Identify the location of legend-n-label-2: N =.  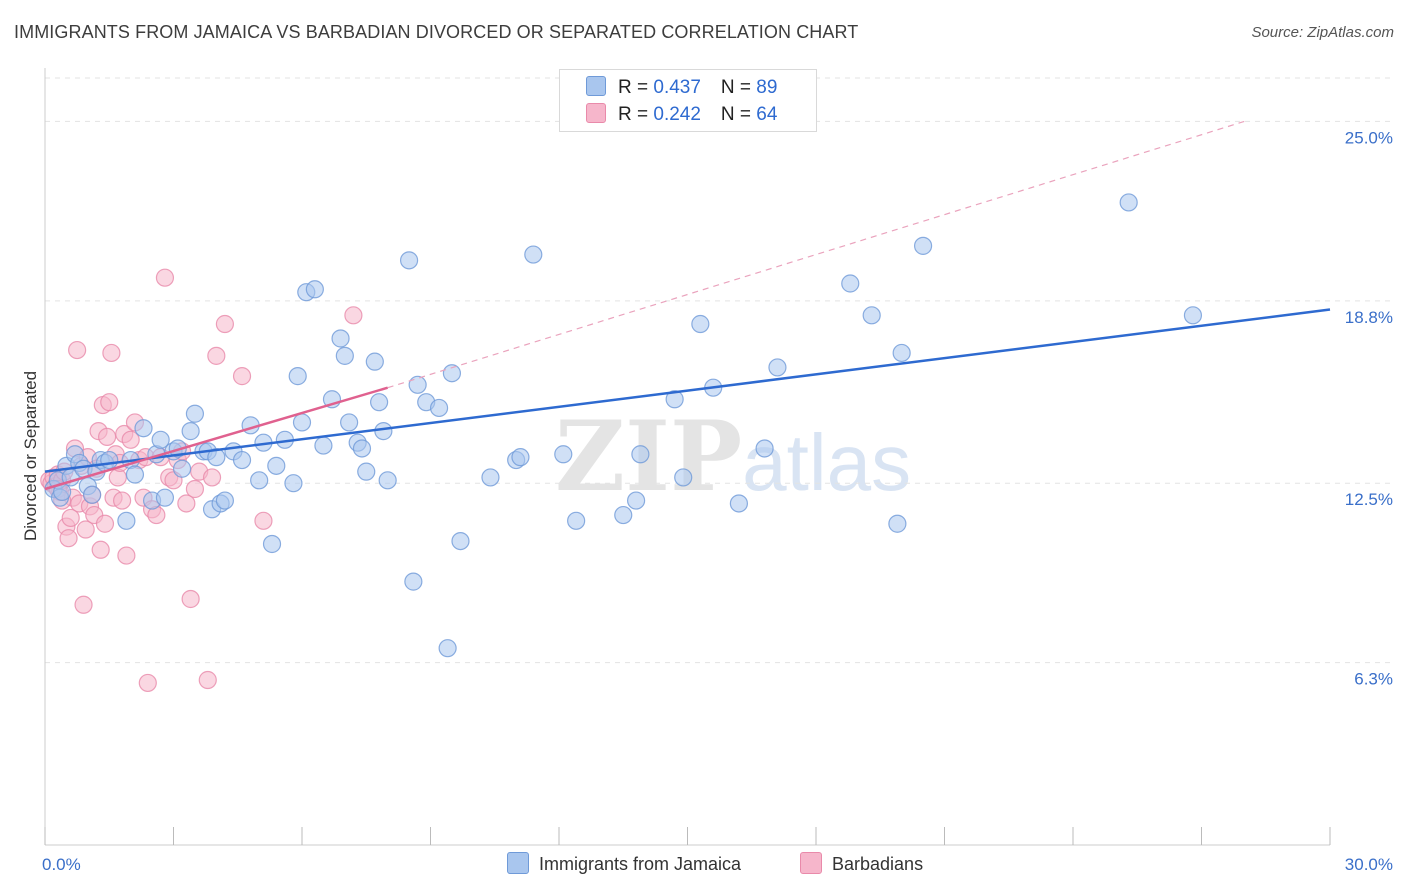
(738, 114).